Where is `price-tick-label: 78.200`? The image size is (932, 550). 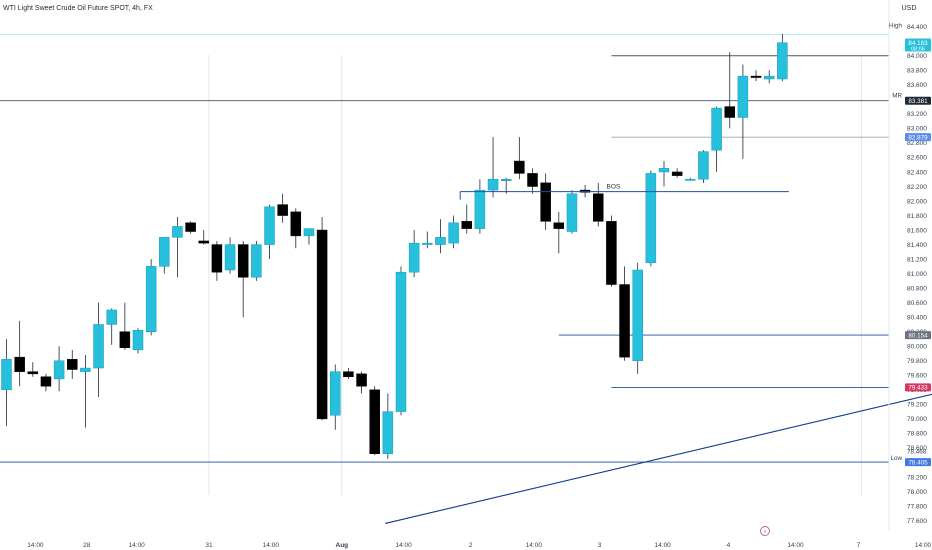 price-tick-label: 78.200 is located at coordinates (917, 477).